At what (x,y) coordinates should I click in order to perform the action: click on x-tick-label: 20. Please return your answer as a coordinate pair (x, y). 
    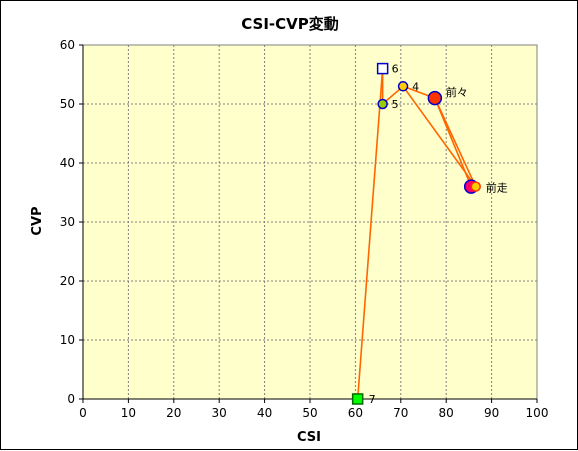
    Looking at the image, I should click on (173, 413).